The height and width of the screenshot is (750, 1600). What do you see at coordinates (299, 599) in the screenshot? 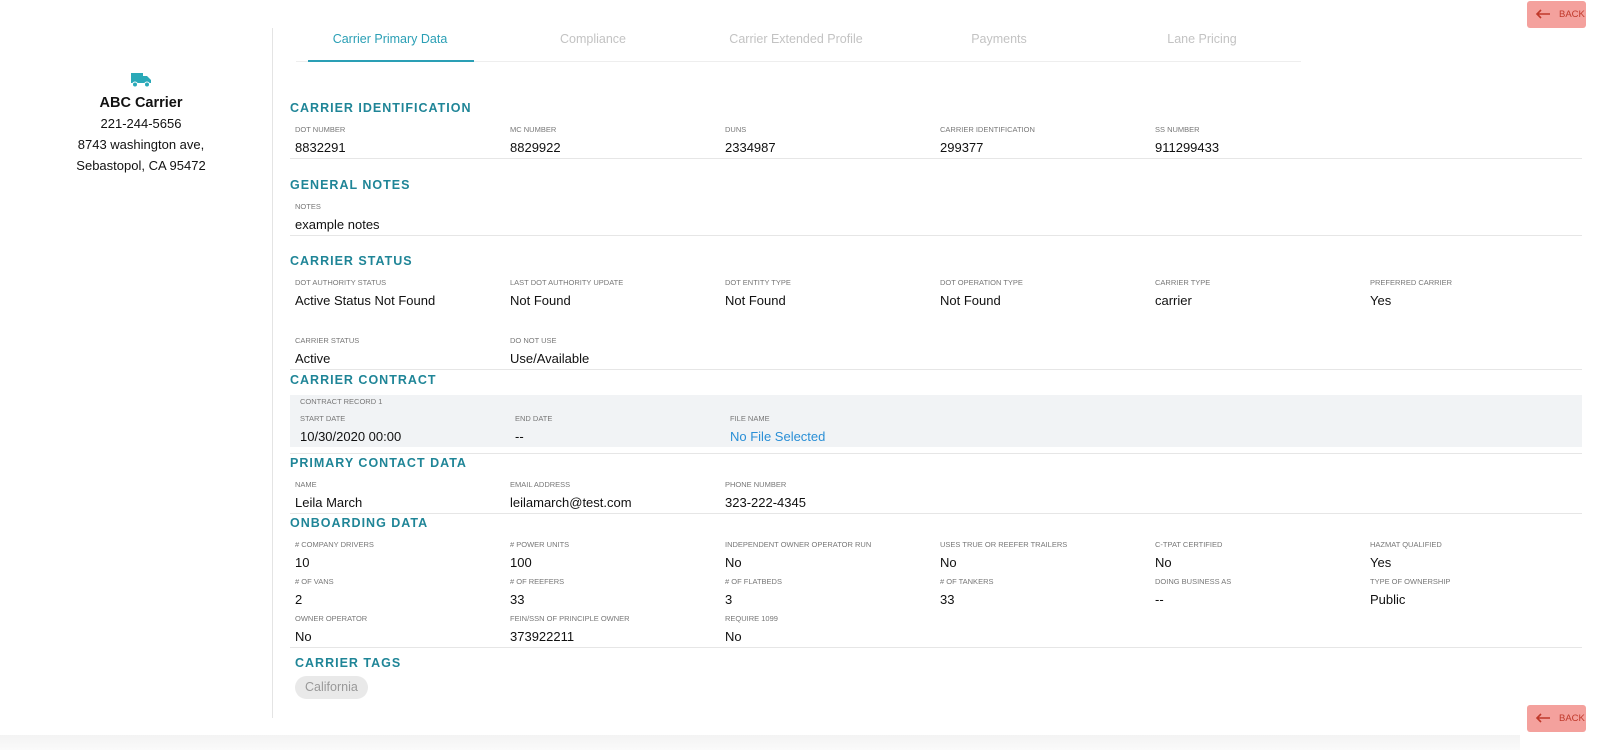
I see `field-value: 2` at bounding box center [299, 599].